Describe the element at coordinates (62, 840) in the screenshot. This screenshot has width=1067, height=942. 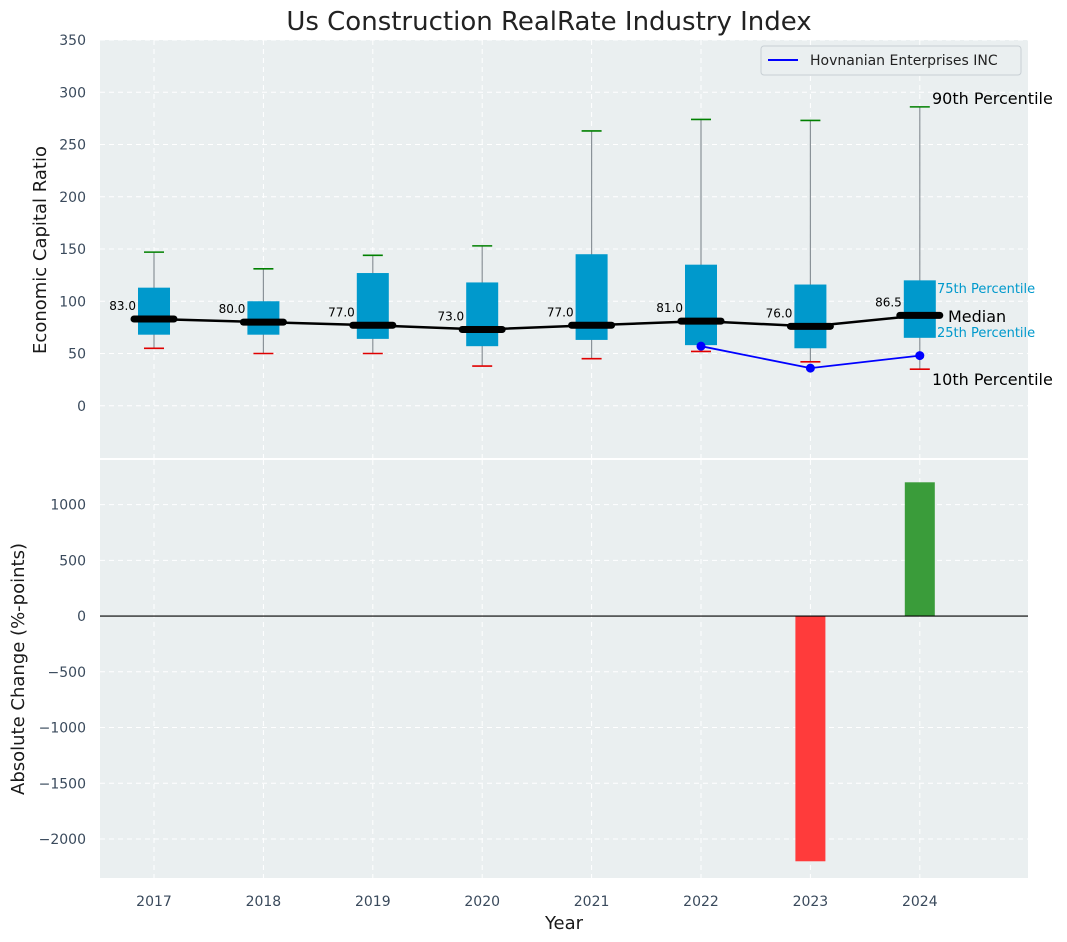
I see `bar-panel-y-tick--2000: −2000` at that location.